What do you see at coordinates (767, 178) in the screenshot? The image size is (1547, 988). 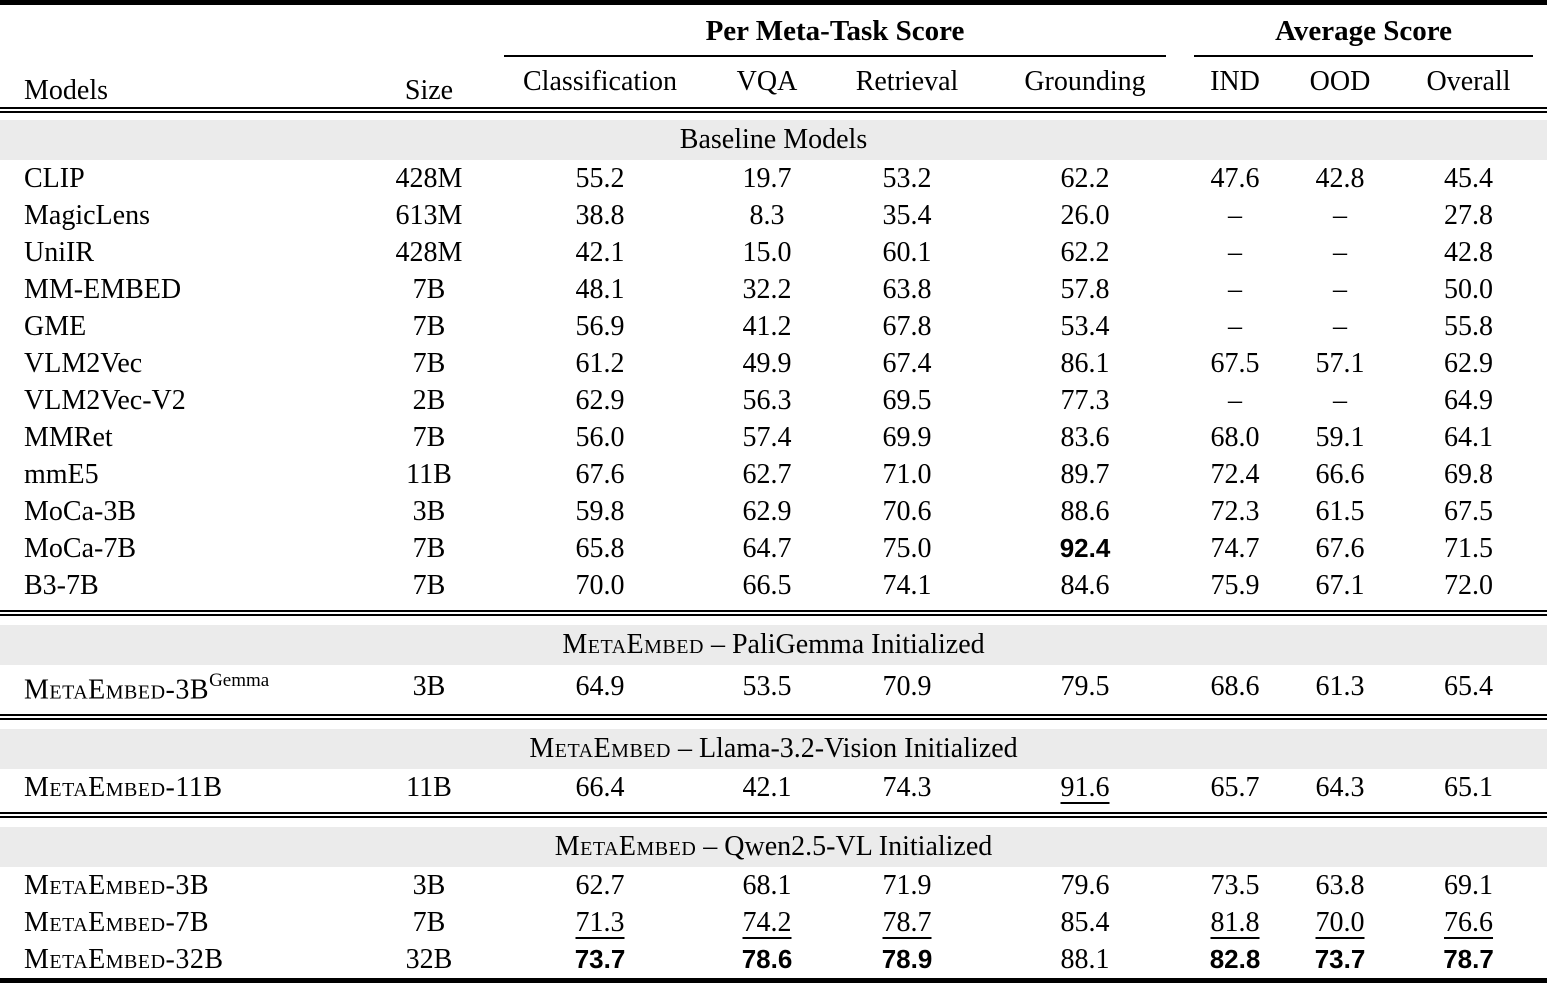 I see `score-cell: 19.7` at bounding box center [767, 178].